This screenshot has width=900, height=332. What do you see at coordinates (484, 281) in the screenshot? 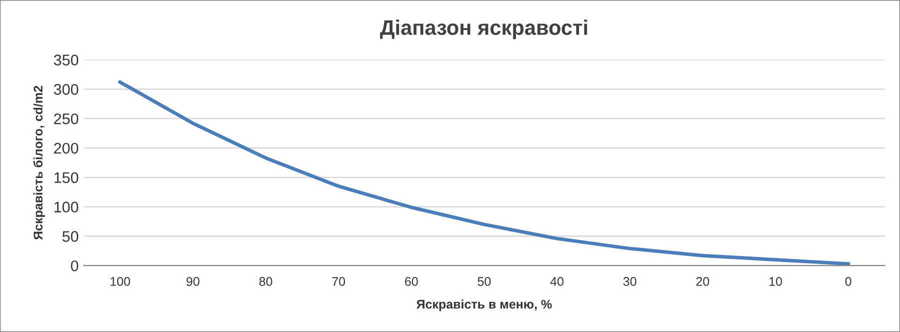
I see `x-tick-label: 50` at bounding box center [484, 281].